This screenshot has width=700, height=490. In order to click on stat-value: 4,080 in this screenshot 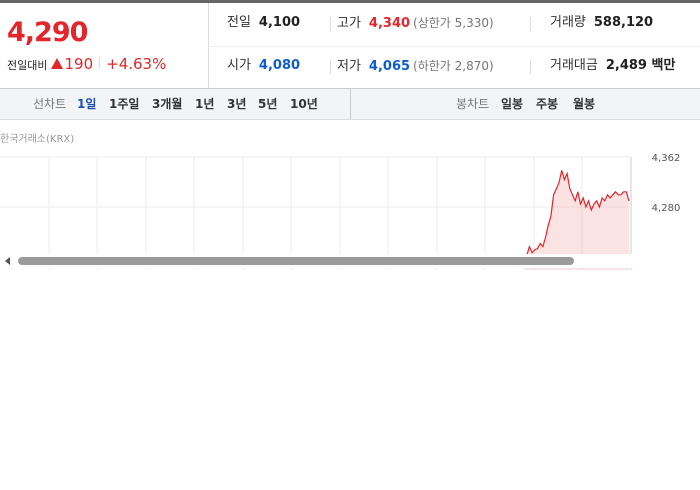, I will do `click(279, 65)`.